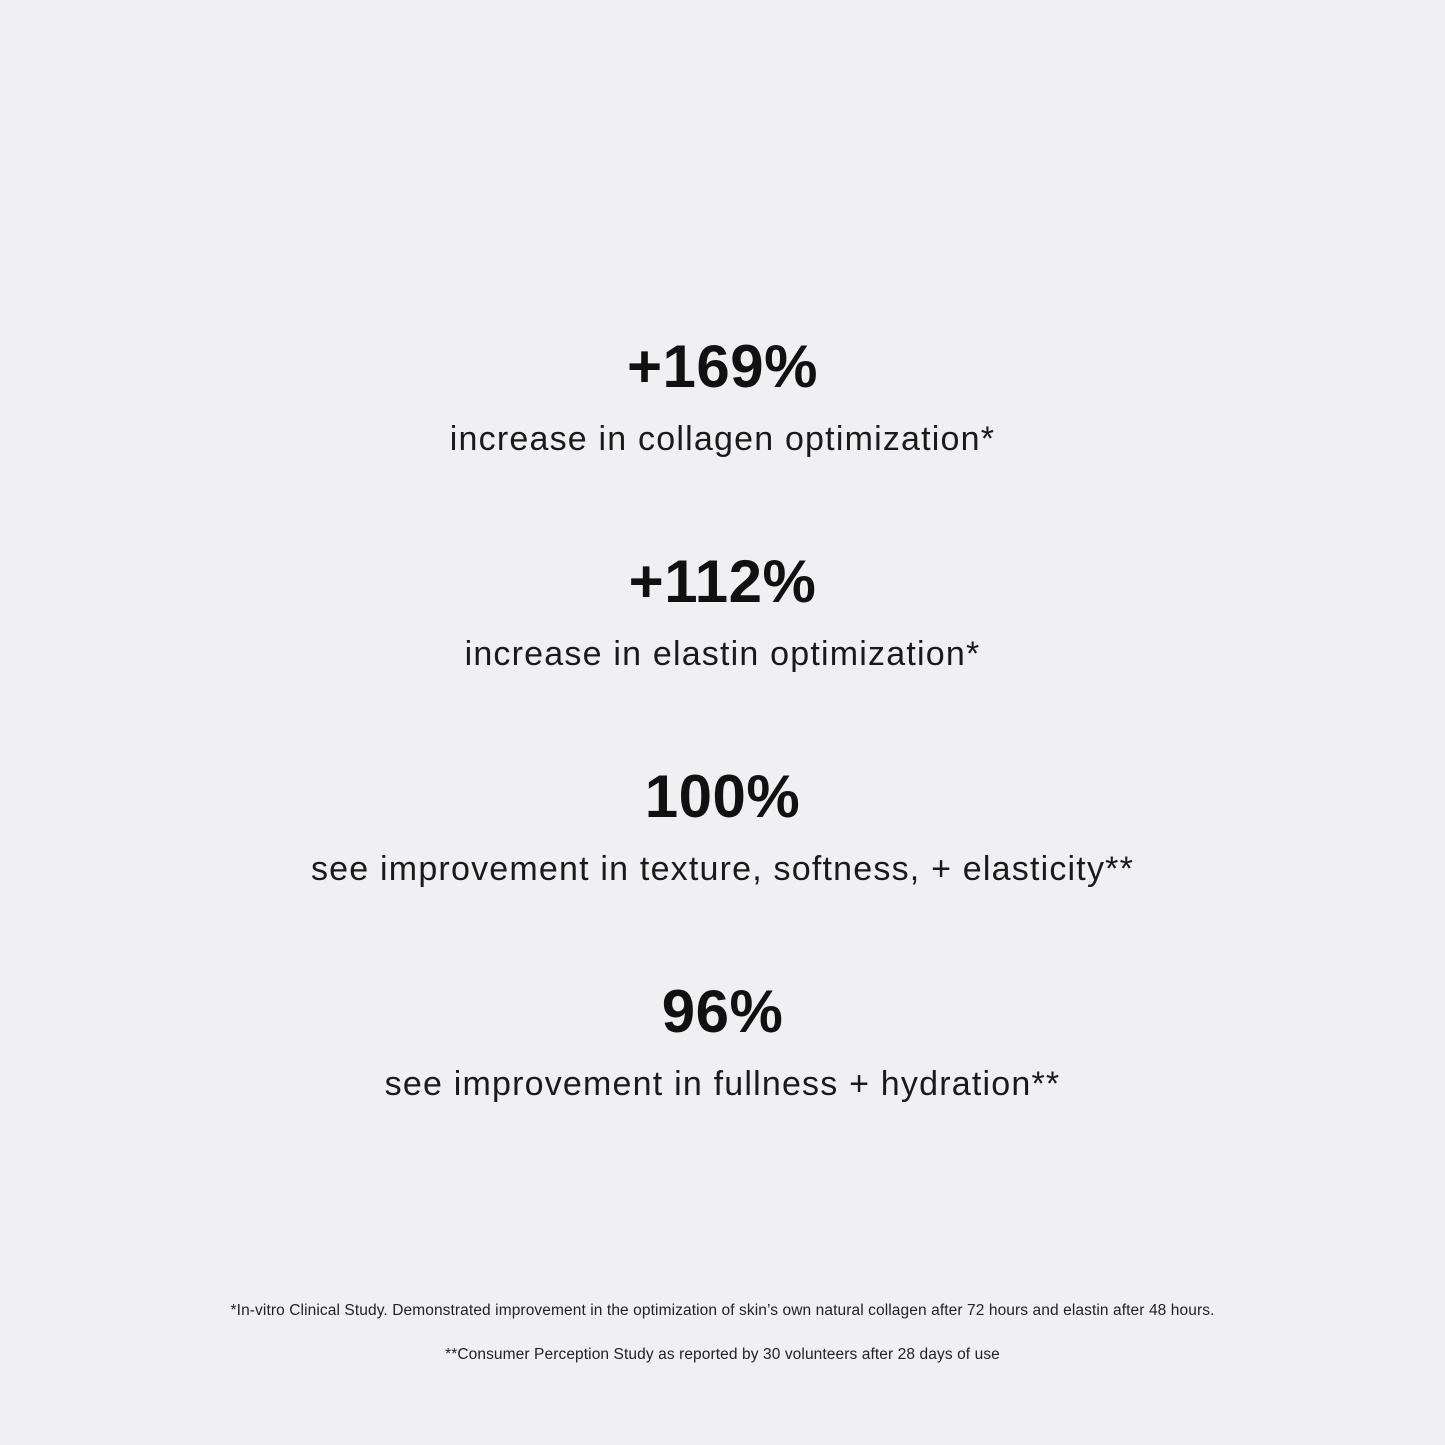 The image size is (1445, 1445). I want to click on stat-value: 100%, so click(722, 796).